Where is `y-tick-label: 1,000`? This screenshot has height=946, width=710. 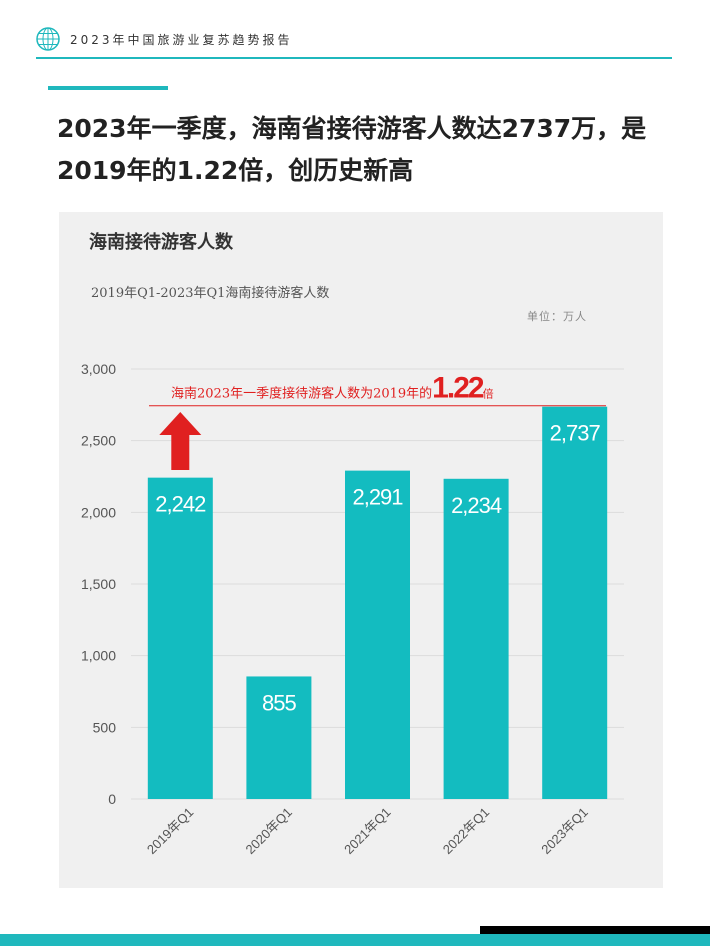 y-tick-label: 1,000 is located at coordinates (98, 656).